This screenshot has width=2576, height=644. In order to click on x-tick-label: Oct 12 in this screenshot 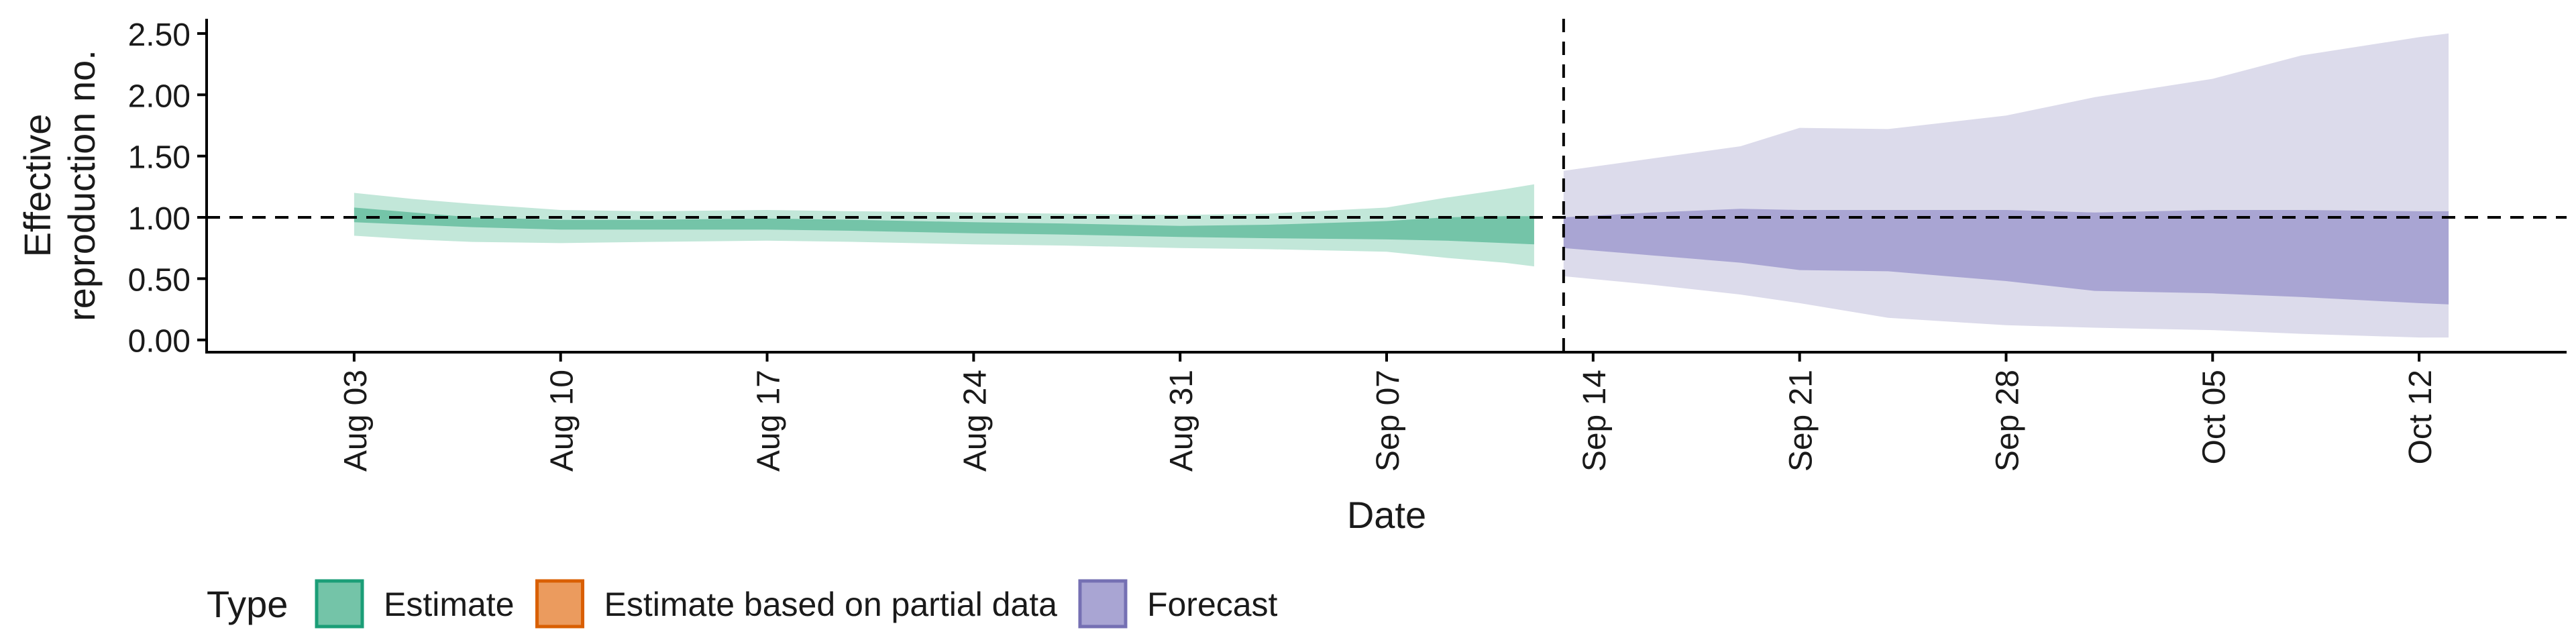, I will do `click(2420, 417)`.